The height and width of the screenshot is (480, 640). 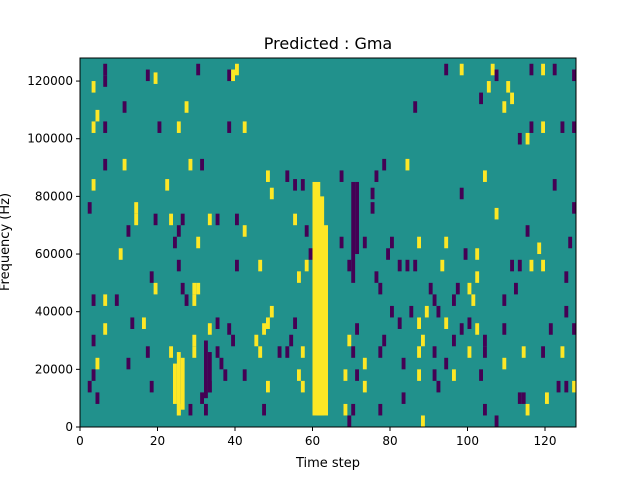 What do you see at coordinates (54, 254) in the screenshot?
I see `y-tick-label: 60000` at bounding box center [54, 254].